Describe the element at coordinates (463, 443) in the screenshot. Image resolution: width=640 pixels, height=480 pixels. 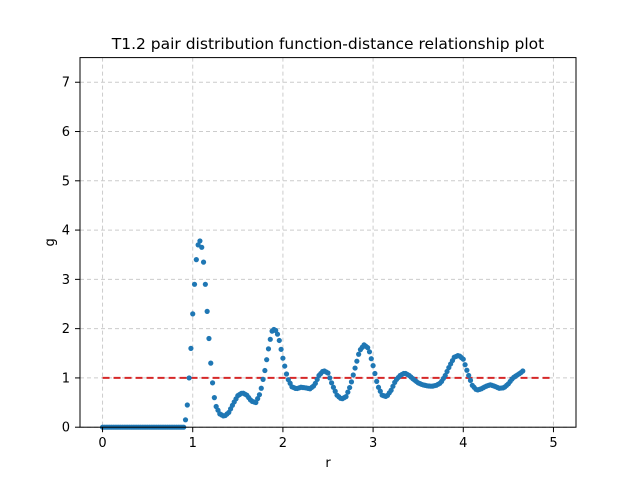
I see `x-tick-label: 4` at that location.